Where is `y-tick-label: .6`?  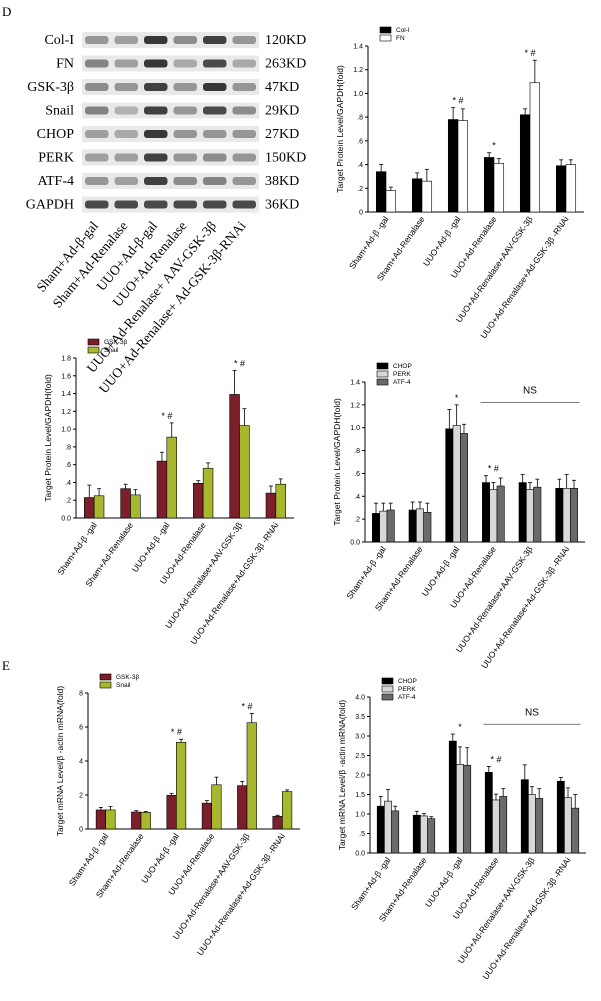
y-tick-label: .6 is located at coordinates (357, 474).